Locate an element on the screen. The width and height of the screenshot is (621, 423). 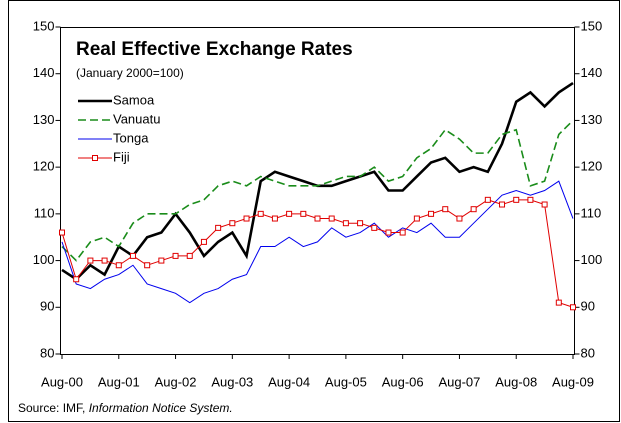
y2-tick-label: 80 is located at coordinates (588, 352).